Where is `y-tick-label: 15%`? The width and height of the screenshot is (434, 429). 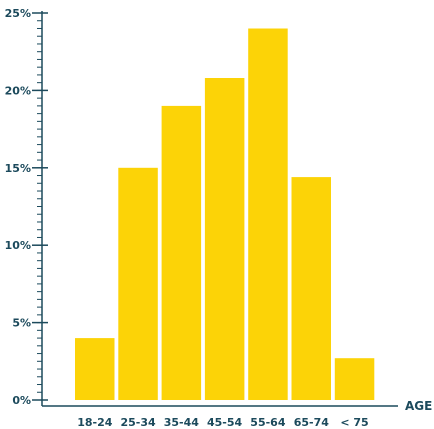 y-tick-label: 15% is located at coordinates (18, 168).